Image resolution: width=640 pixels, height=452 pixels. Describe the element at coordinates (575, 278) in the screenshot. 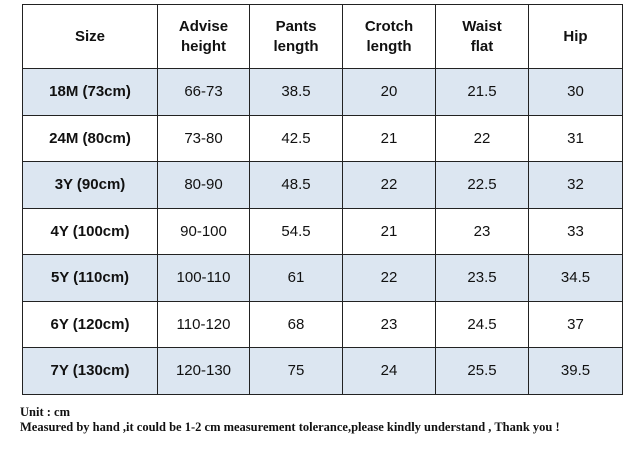

I see `table-cell: 34.5` at that location.